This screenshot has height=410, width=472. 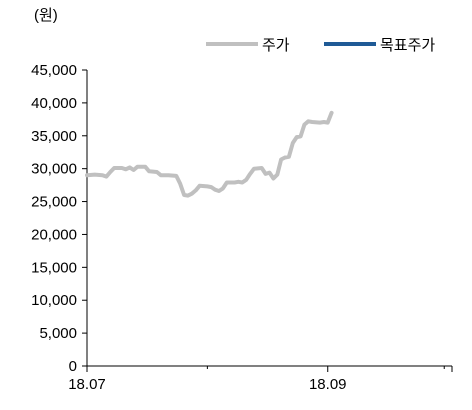 I want to click on y-tick-label: 10,000, so click(x=54, y=300).